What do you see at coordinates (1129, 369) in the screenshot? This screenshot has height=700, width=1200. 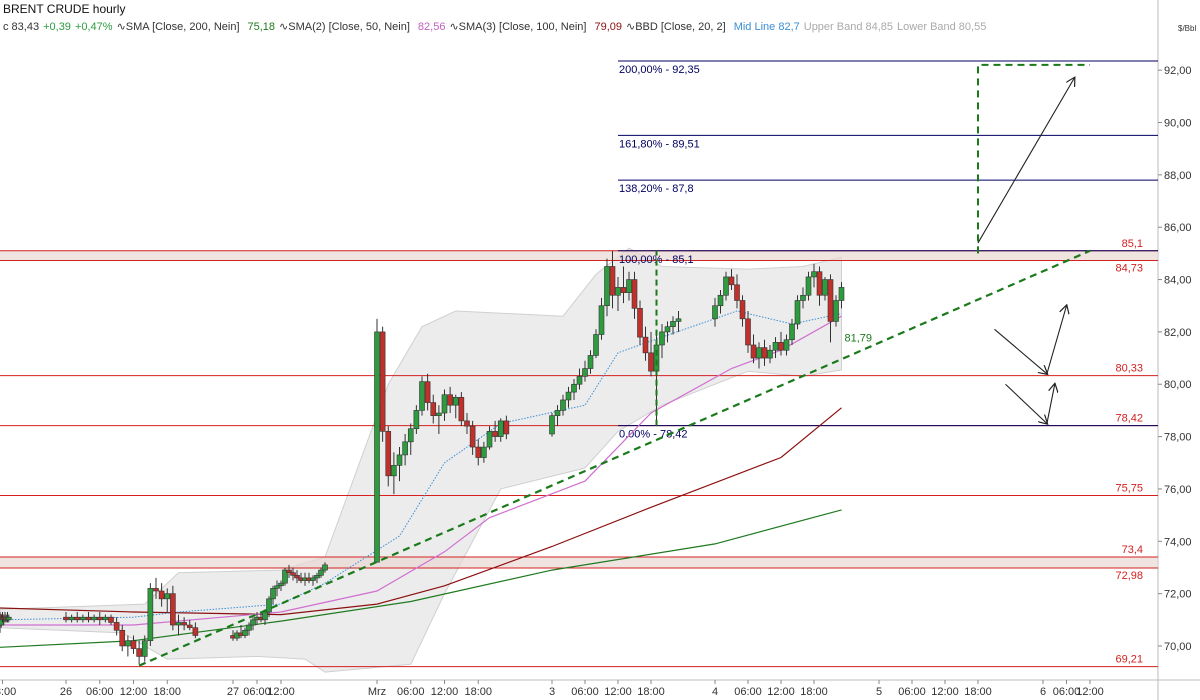 I see `level-label-5: 80,33` at bounding box center [1129, 369].